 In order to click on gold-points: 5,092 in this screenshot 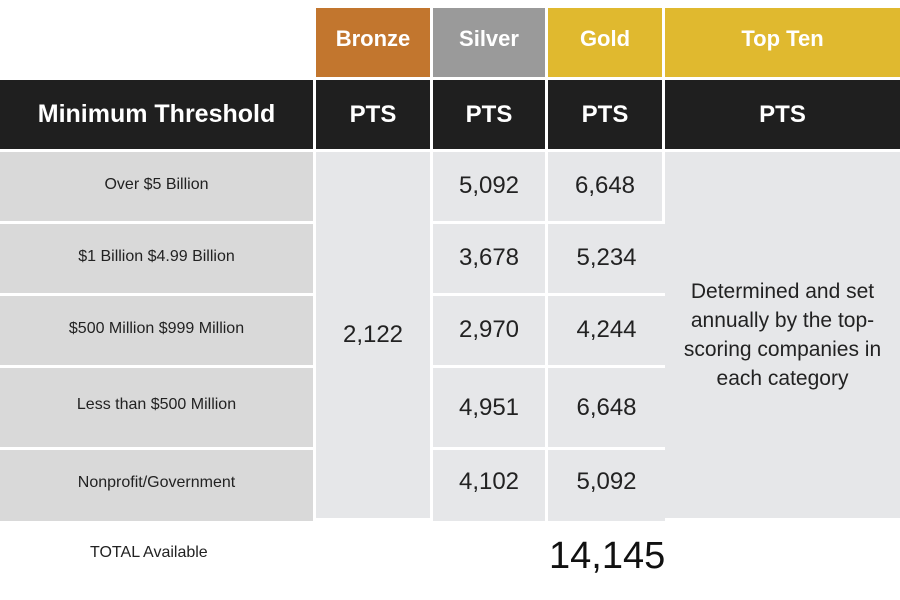, I will do `click(606, 485)`.